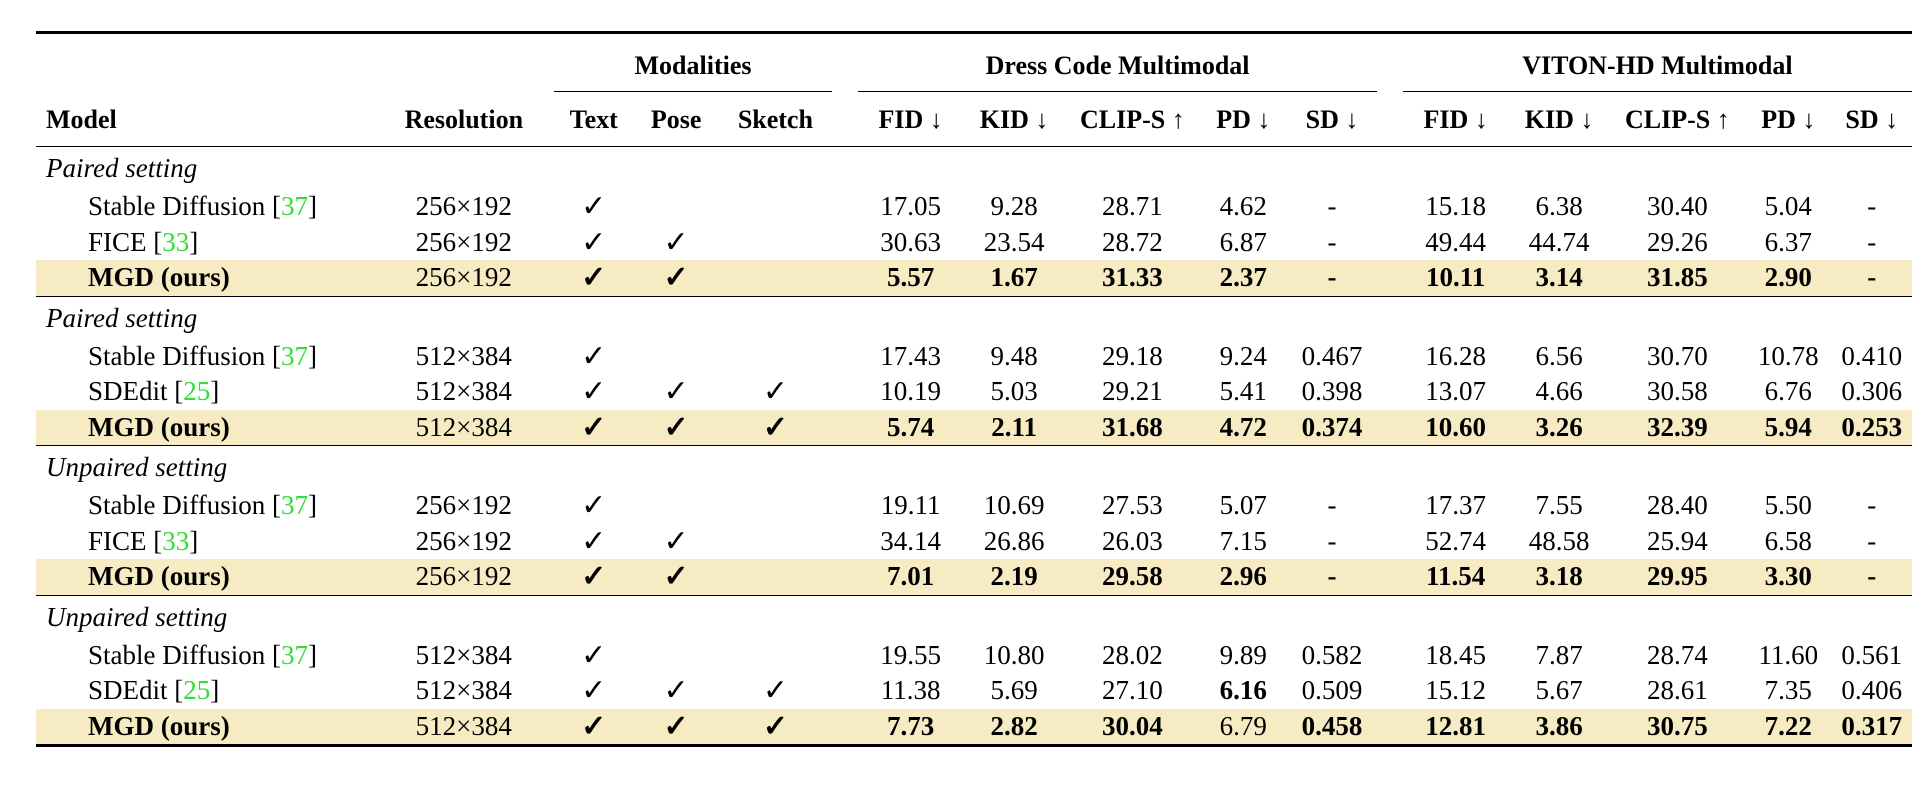  What do you see at coordinates (1677, 690) in the screenshot?
I see `vh-clips-cell: 28.61` at bounding box center [1677, 690].